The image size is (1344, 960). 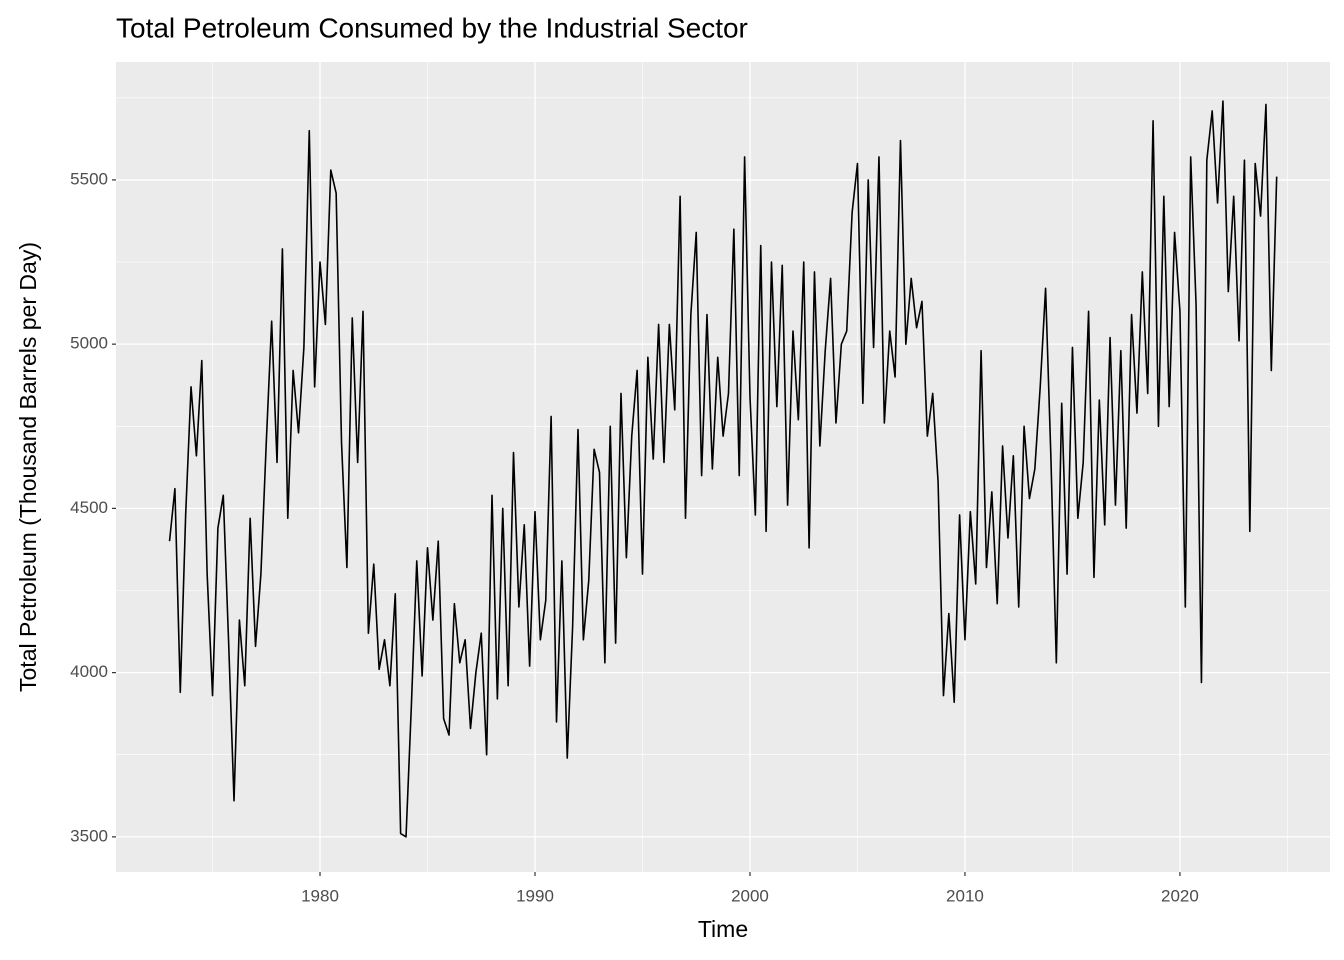 What do you see at coordinates (89, 671) in the screenshot?
I see `y-tick-label: 4000` at bounding box center [89, 671].